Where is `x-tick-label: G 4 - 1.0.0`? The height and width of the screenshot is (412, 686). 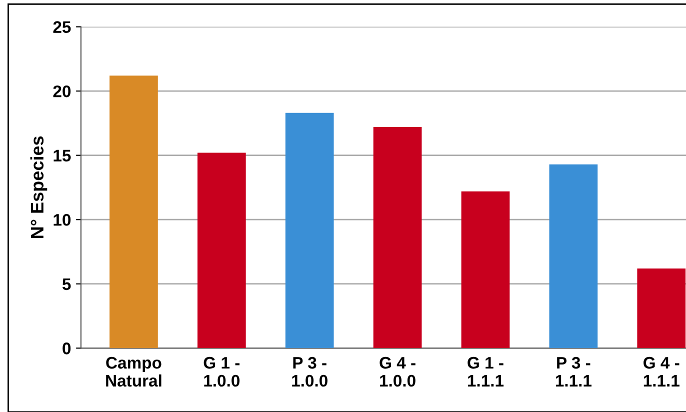
x-tick-label: G 4 - 1.0.0 is located at coordinates (398, 371).